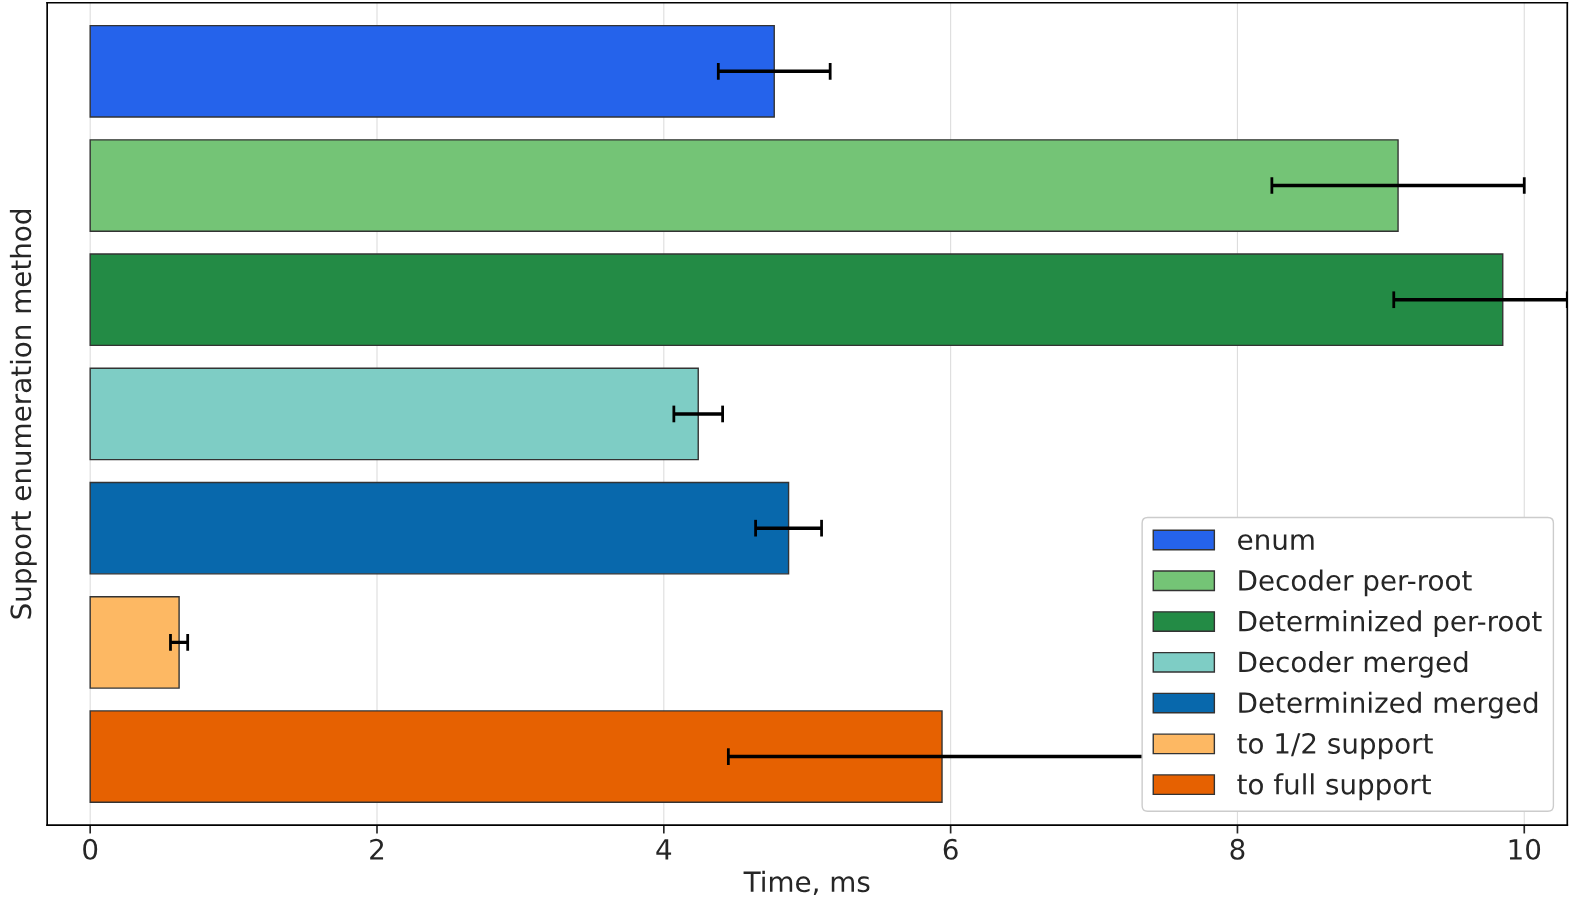 The height and width of the screenshot is (924, 1572). Describe the element at coordinates (1237, 849) in the screenshot. I see `x-tick-label: 8` at that location.